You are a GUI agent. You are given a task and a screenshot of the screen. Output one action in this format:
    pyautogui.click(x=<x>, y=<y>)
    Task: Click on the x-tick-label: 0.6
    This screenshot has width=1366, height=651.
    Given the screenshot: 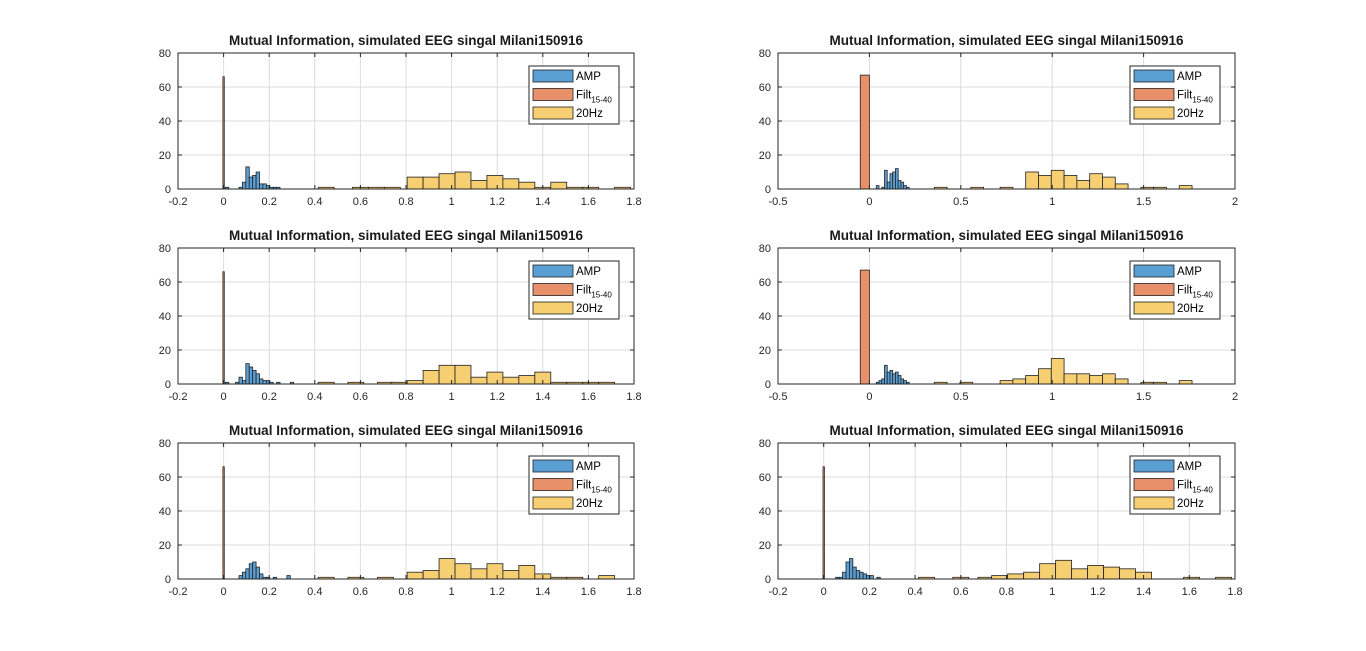 What is the action you would take?
    pyautogui.click(x=360, y=592)
    